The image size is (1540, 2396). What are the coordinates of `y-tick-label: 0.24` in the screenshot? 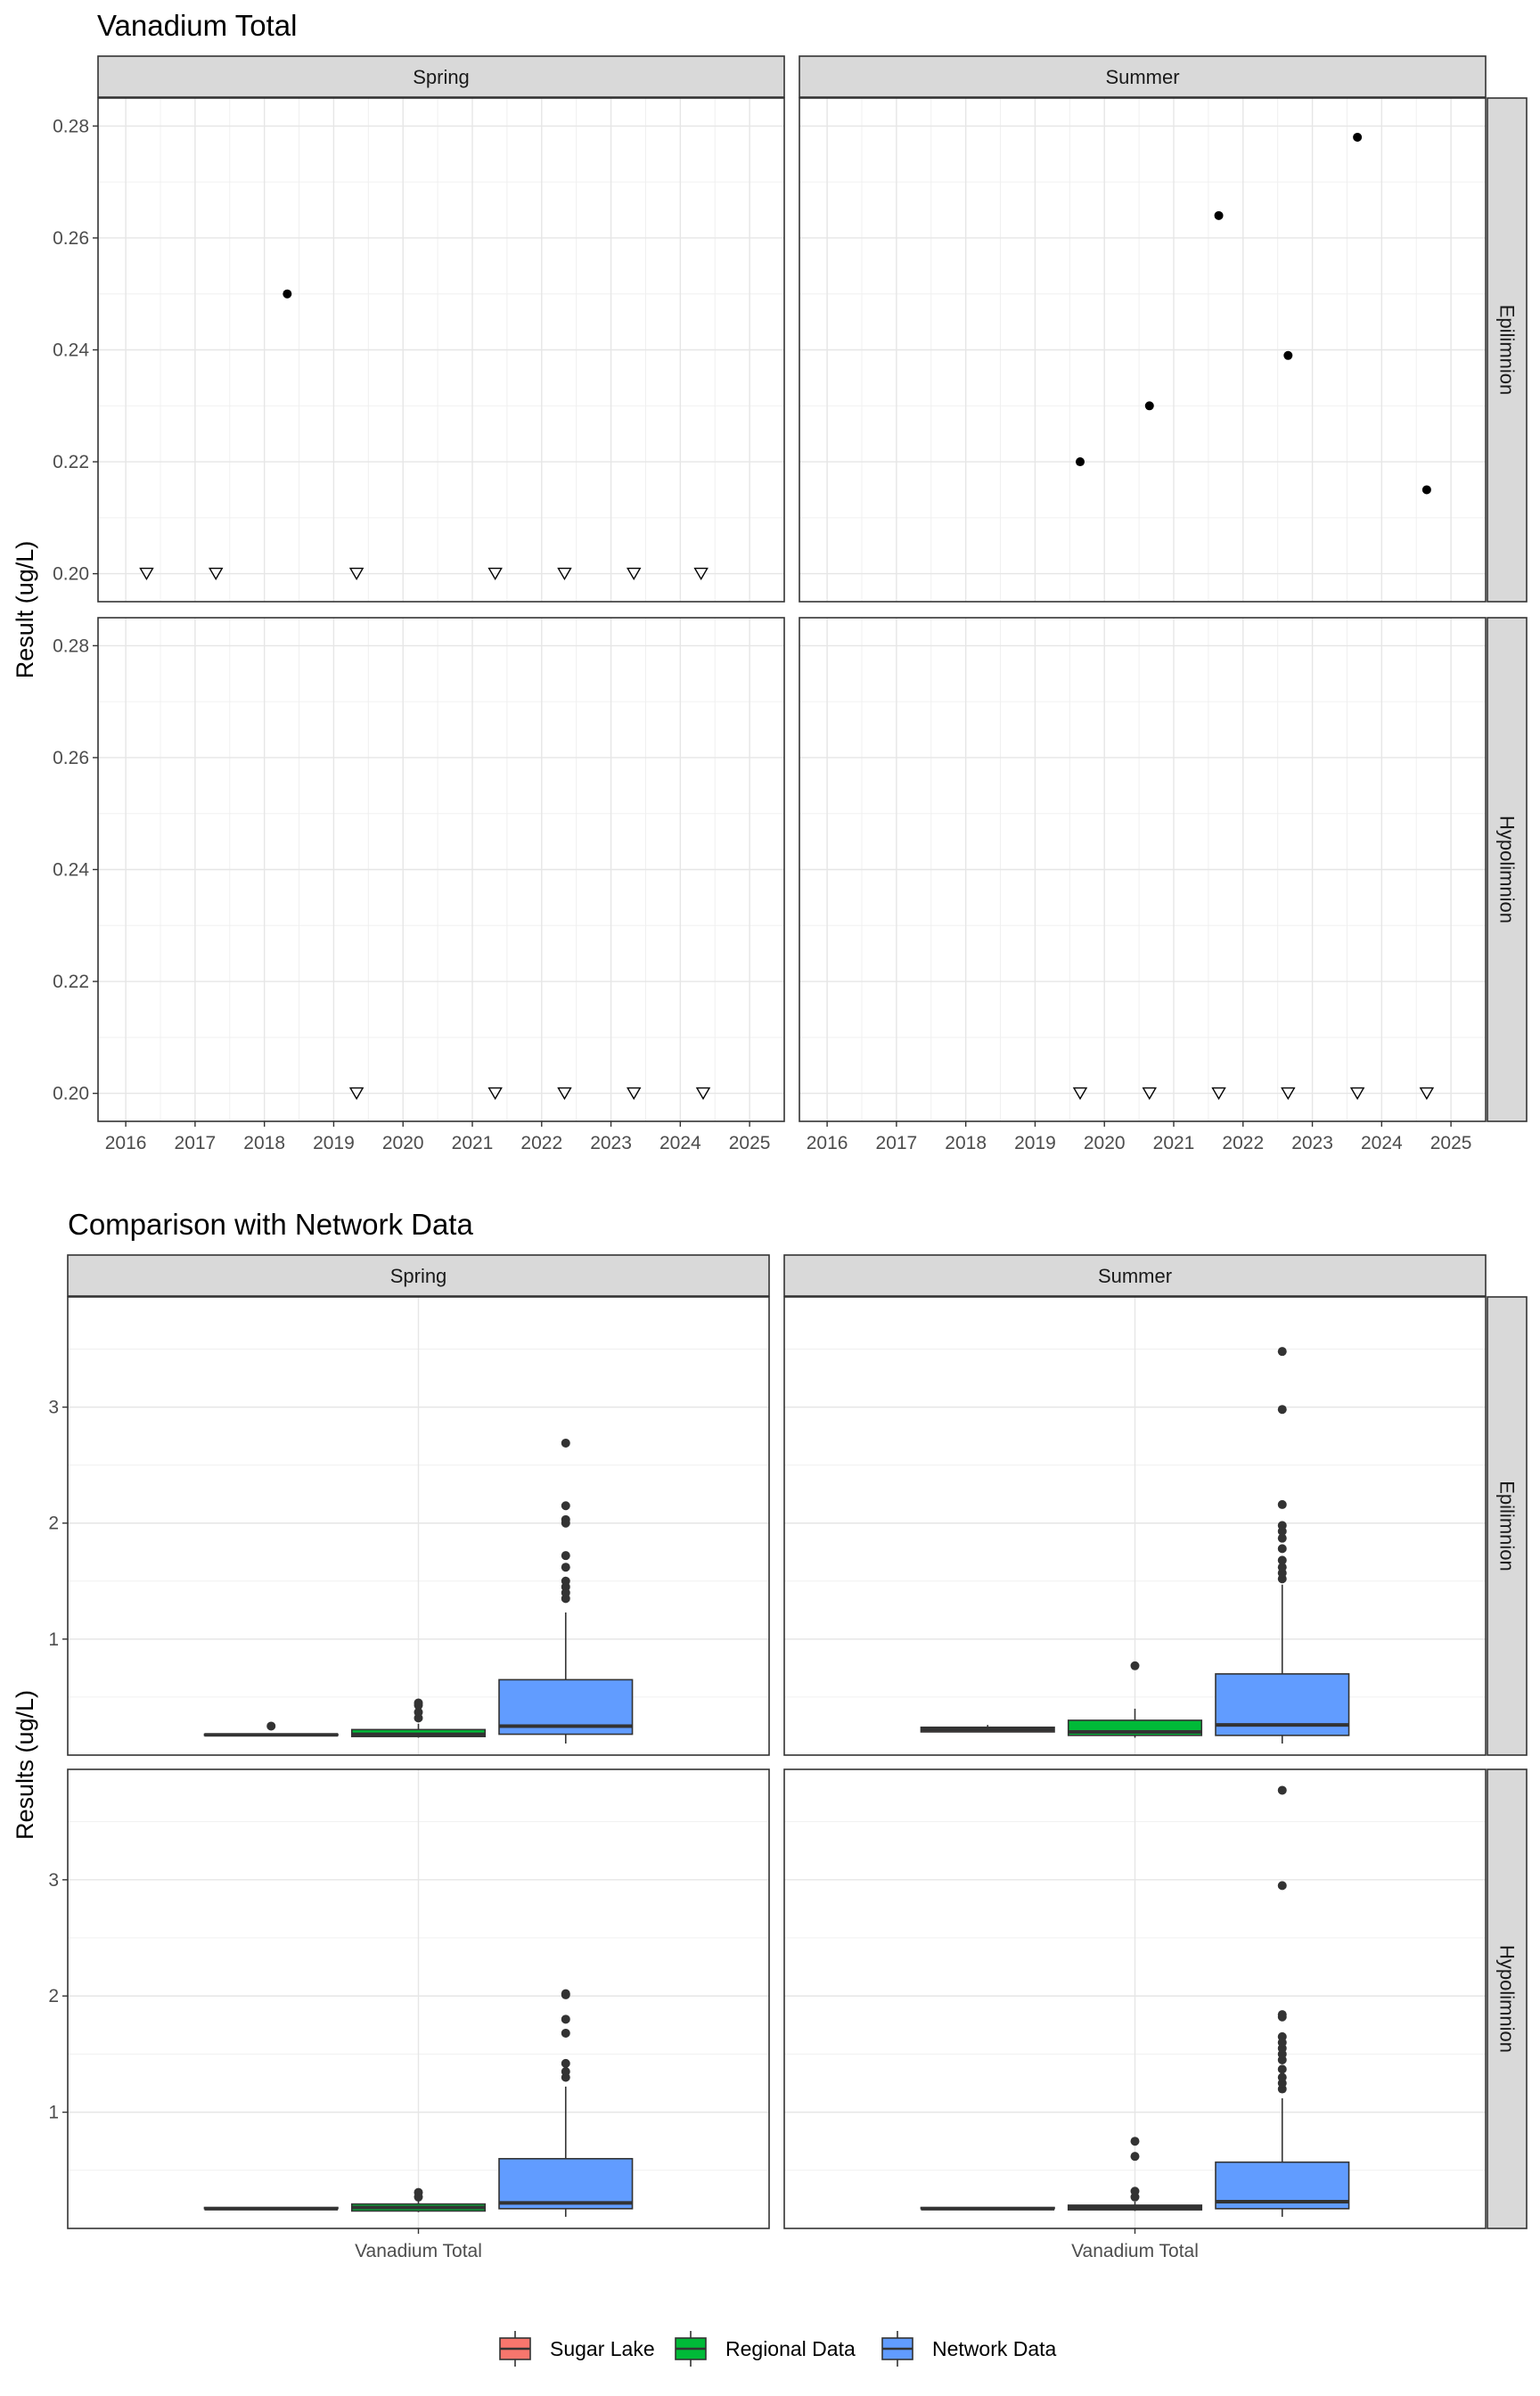 It's located at (71, 351).